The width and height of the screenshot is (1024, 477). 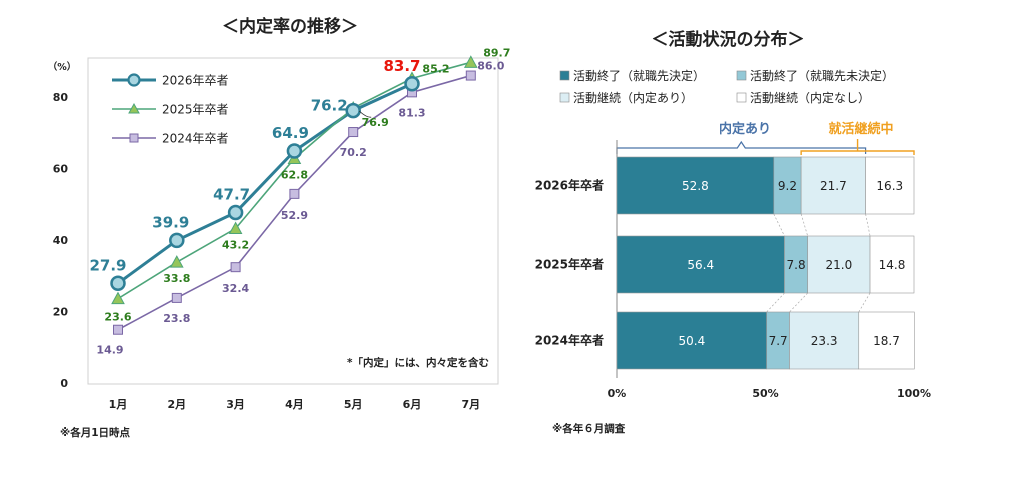 I want to click on category-label: 2025年卒者, so click(x=569, y=264).